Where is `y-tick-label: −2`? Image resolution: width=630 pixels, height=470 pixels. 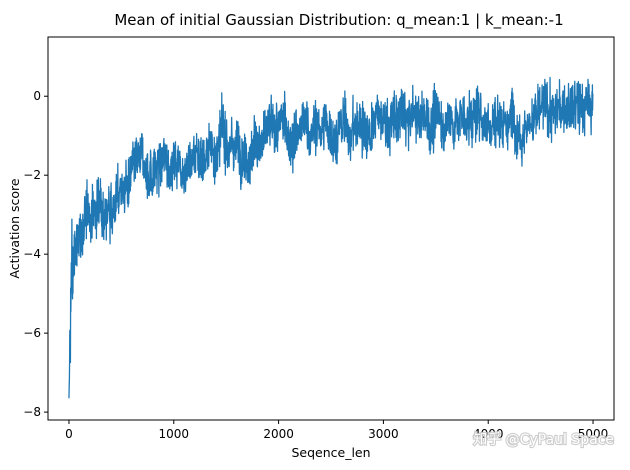 y-tick-label: −2 is located at coordinates (32, 175).